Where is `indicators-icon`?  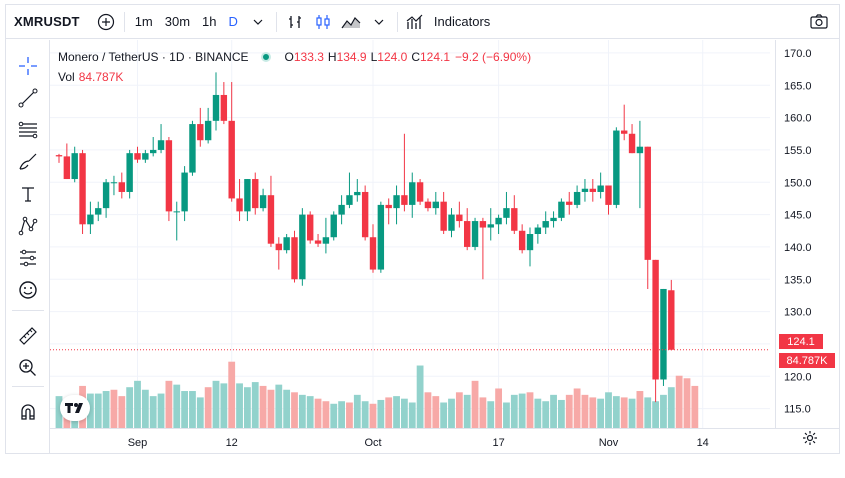 indicators-icon is located at coordinates (416, 22).